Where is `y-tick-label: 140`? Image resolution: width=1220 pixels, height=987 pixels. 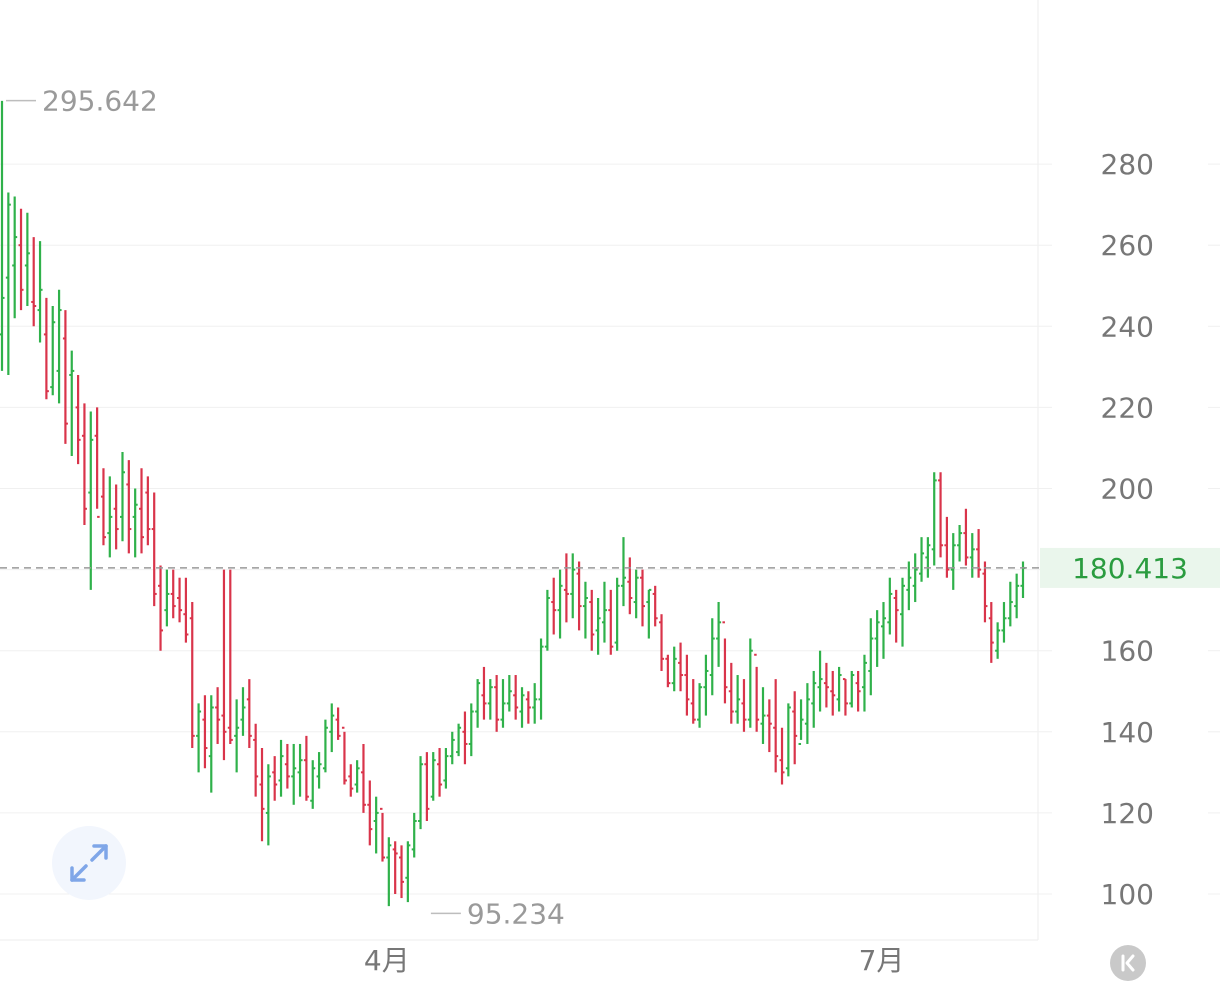 y-tick-label: 140 is located at coordinates (1127, 732).